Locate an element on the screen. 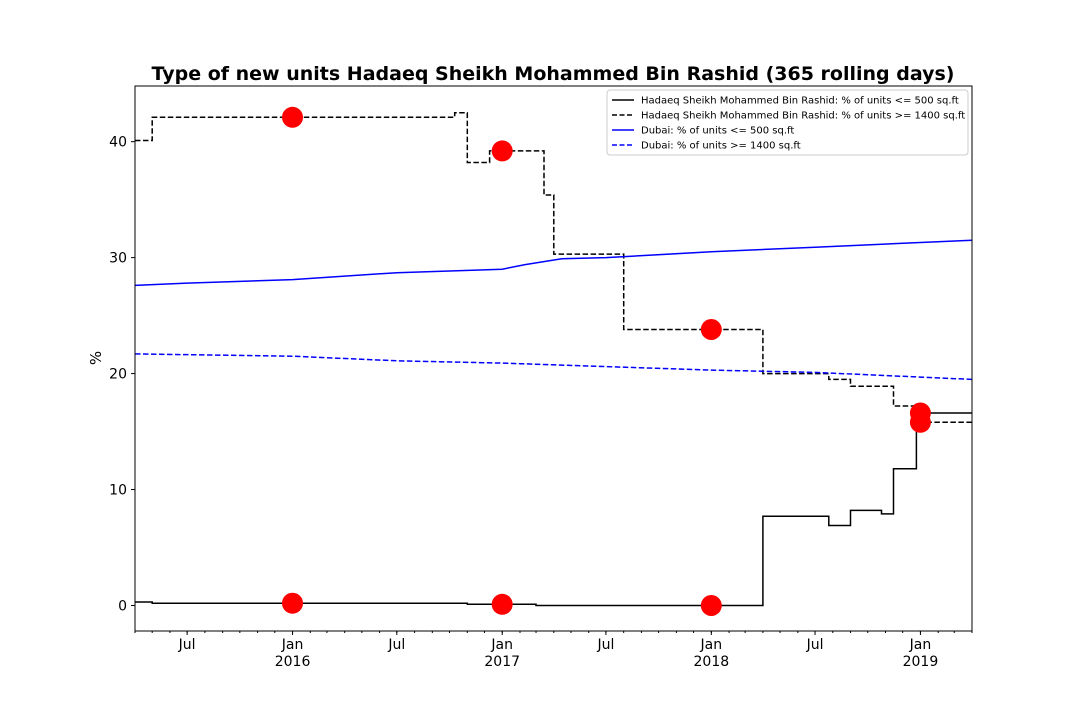 The height and width of the screenshot is (720, 1080). y-tick-label: 10 is located at coordinates (118, 491).